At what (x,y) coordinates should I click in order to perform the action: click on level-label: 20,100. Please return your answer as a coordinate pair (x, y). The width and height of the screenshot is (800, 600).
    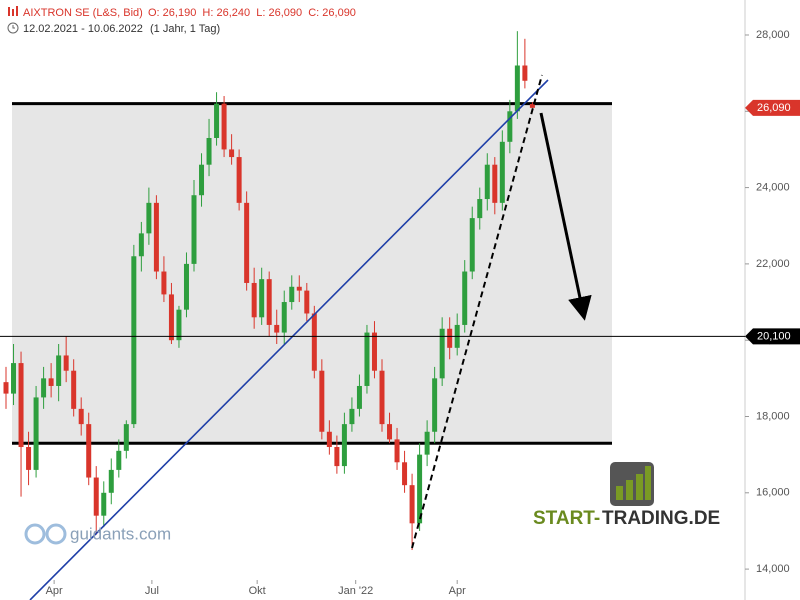
    Looking at the image, I should click on (774, 336).